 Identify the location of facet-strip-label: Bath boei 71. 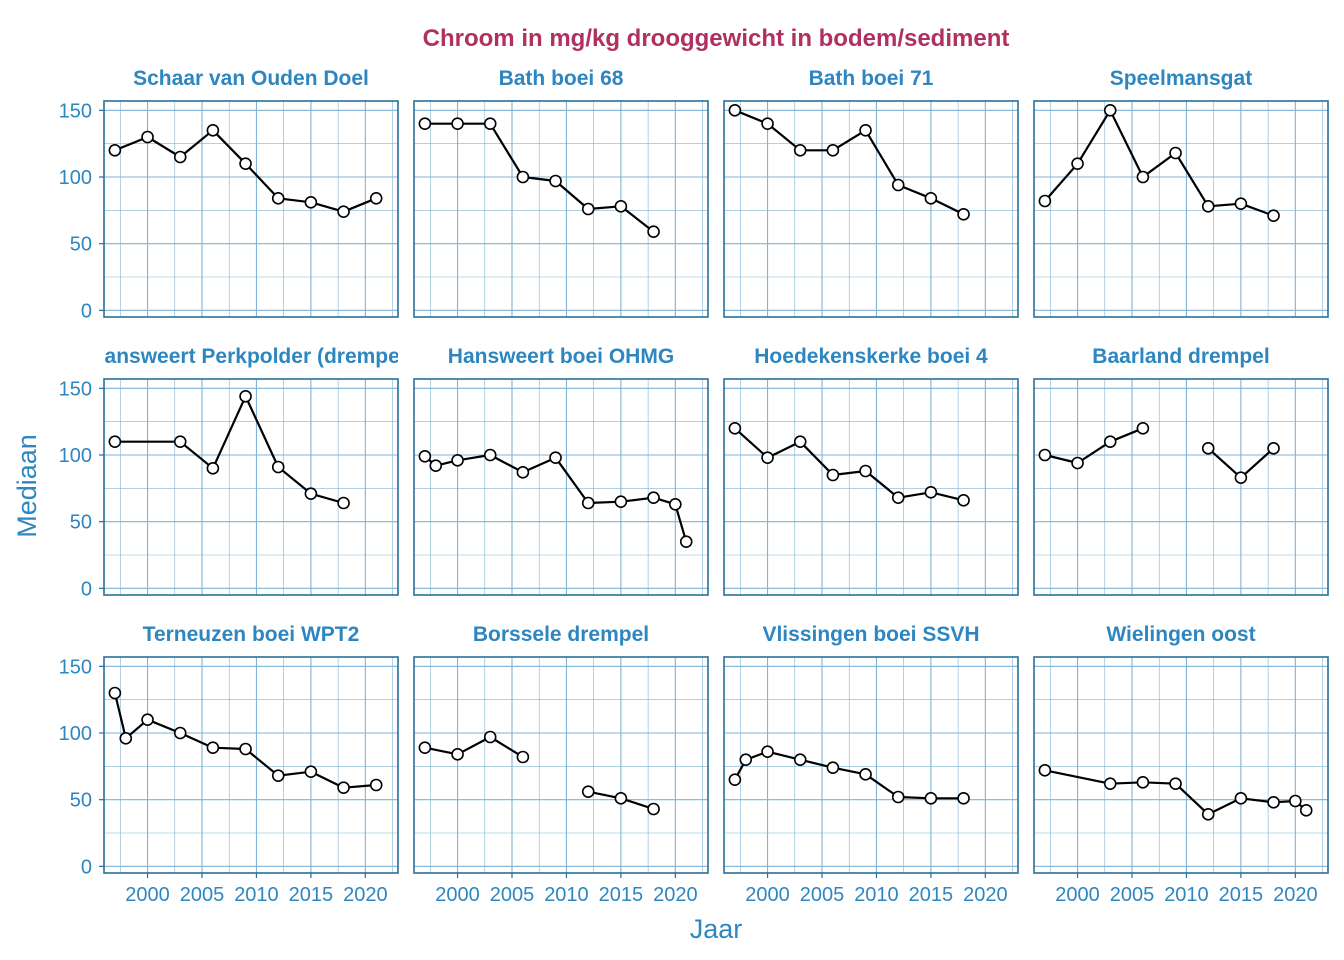
(871, 78).